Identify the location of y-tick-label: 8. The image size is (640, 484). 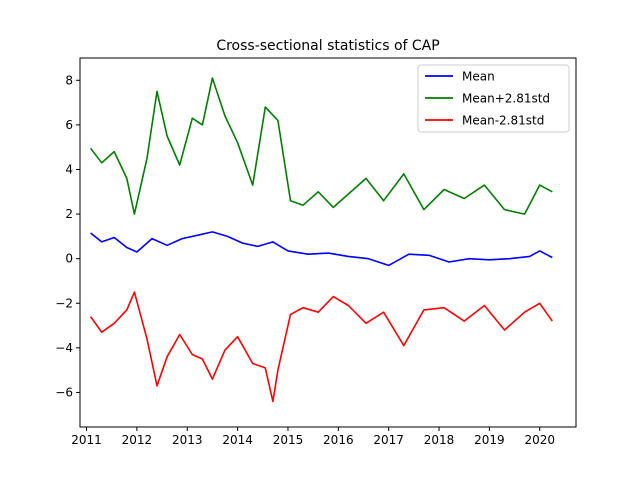
(69, 80).